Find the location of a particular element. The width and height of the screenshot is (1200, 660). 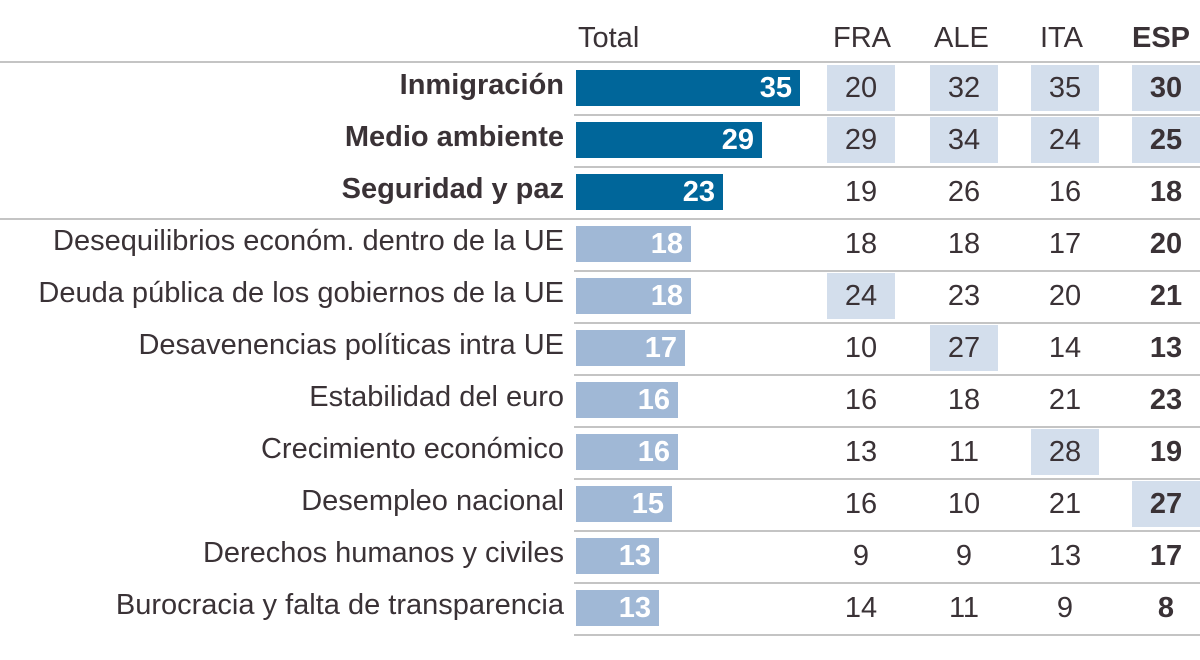

cell-fra: 10 is located at coordinates (861, 348).